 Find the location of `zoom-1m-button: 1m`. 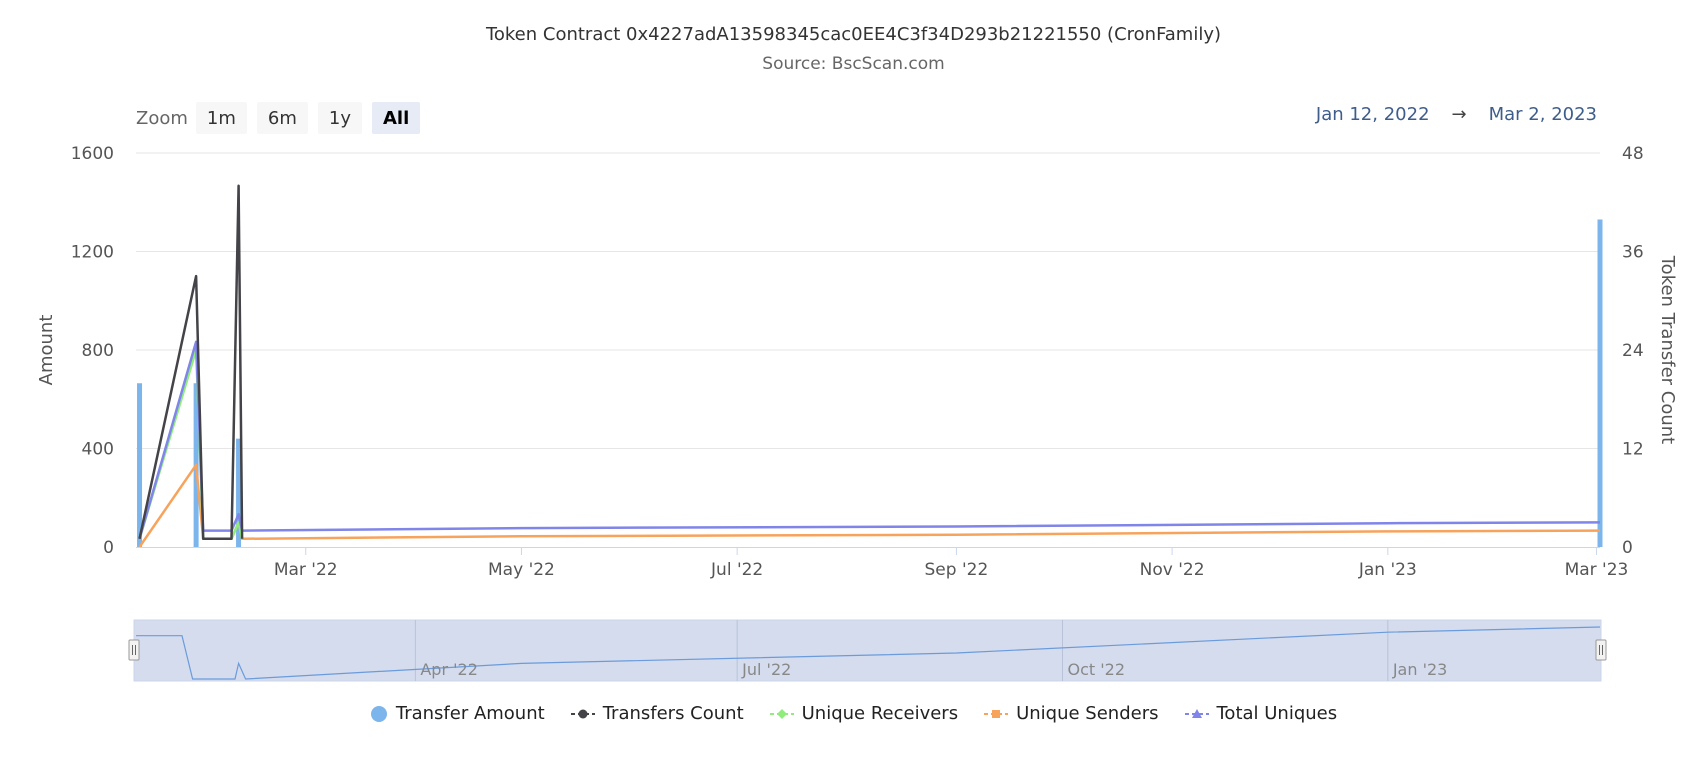

zoom-1m-button: 1m is located at coordinates (221, 118).